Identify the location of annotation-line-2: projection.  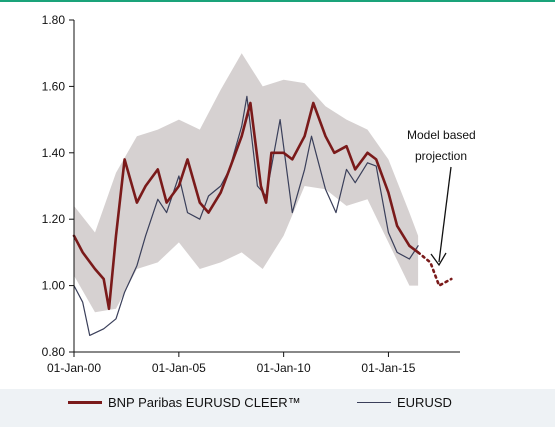
(441, 156).